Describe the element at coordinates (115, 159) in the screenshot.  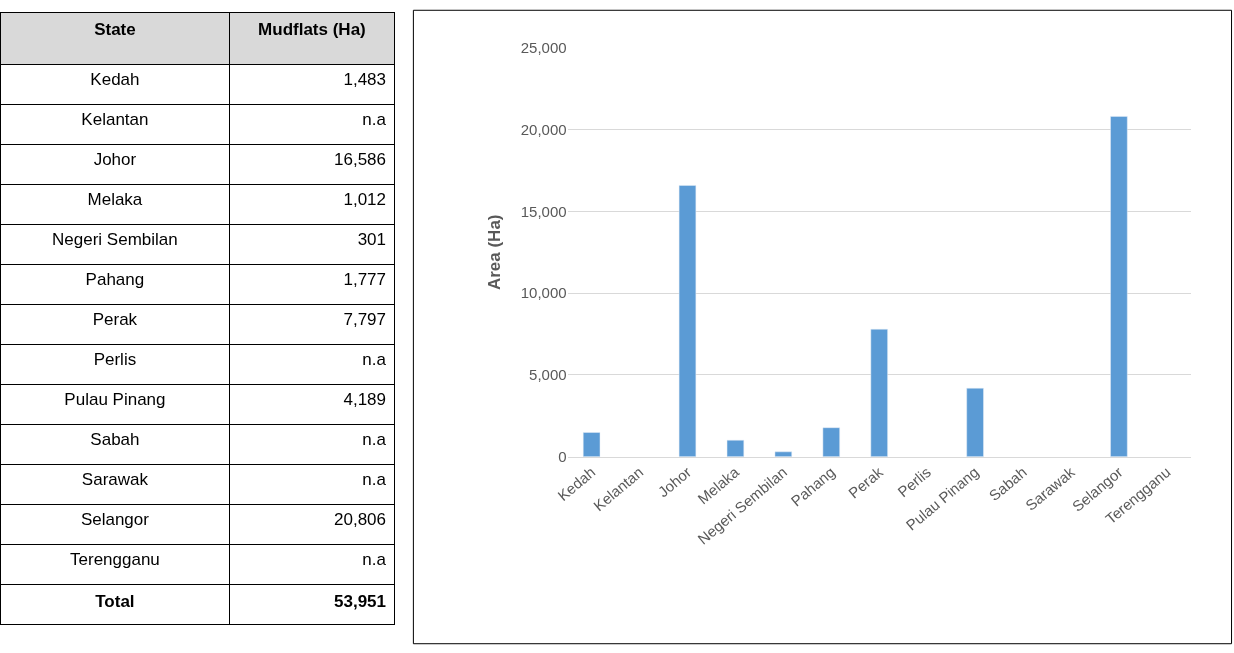
I see `category-label: Johor` at that location.